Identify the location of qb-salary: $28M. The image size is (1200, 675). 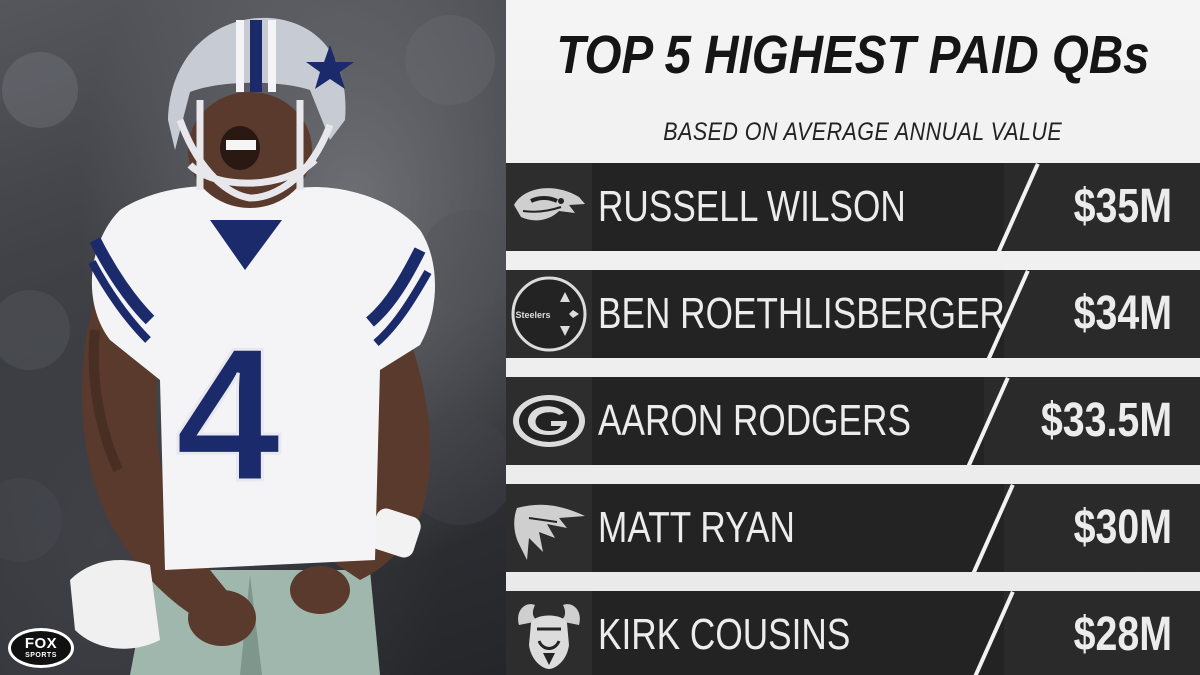
(1122, 634).